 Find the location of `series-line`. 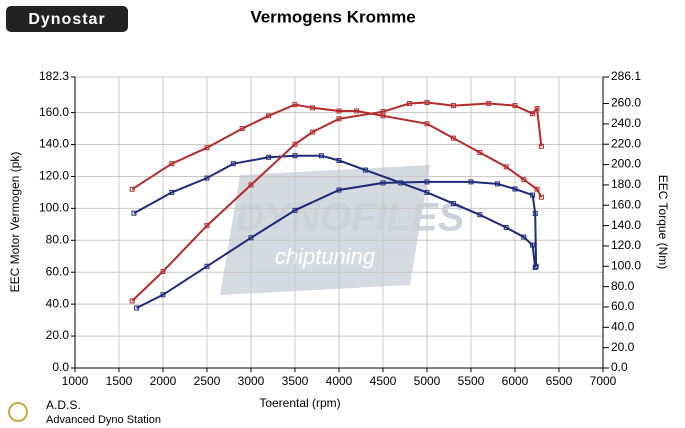

series-line is located at coordinates (337, 150).